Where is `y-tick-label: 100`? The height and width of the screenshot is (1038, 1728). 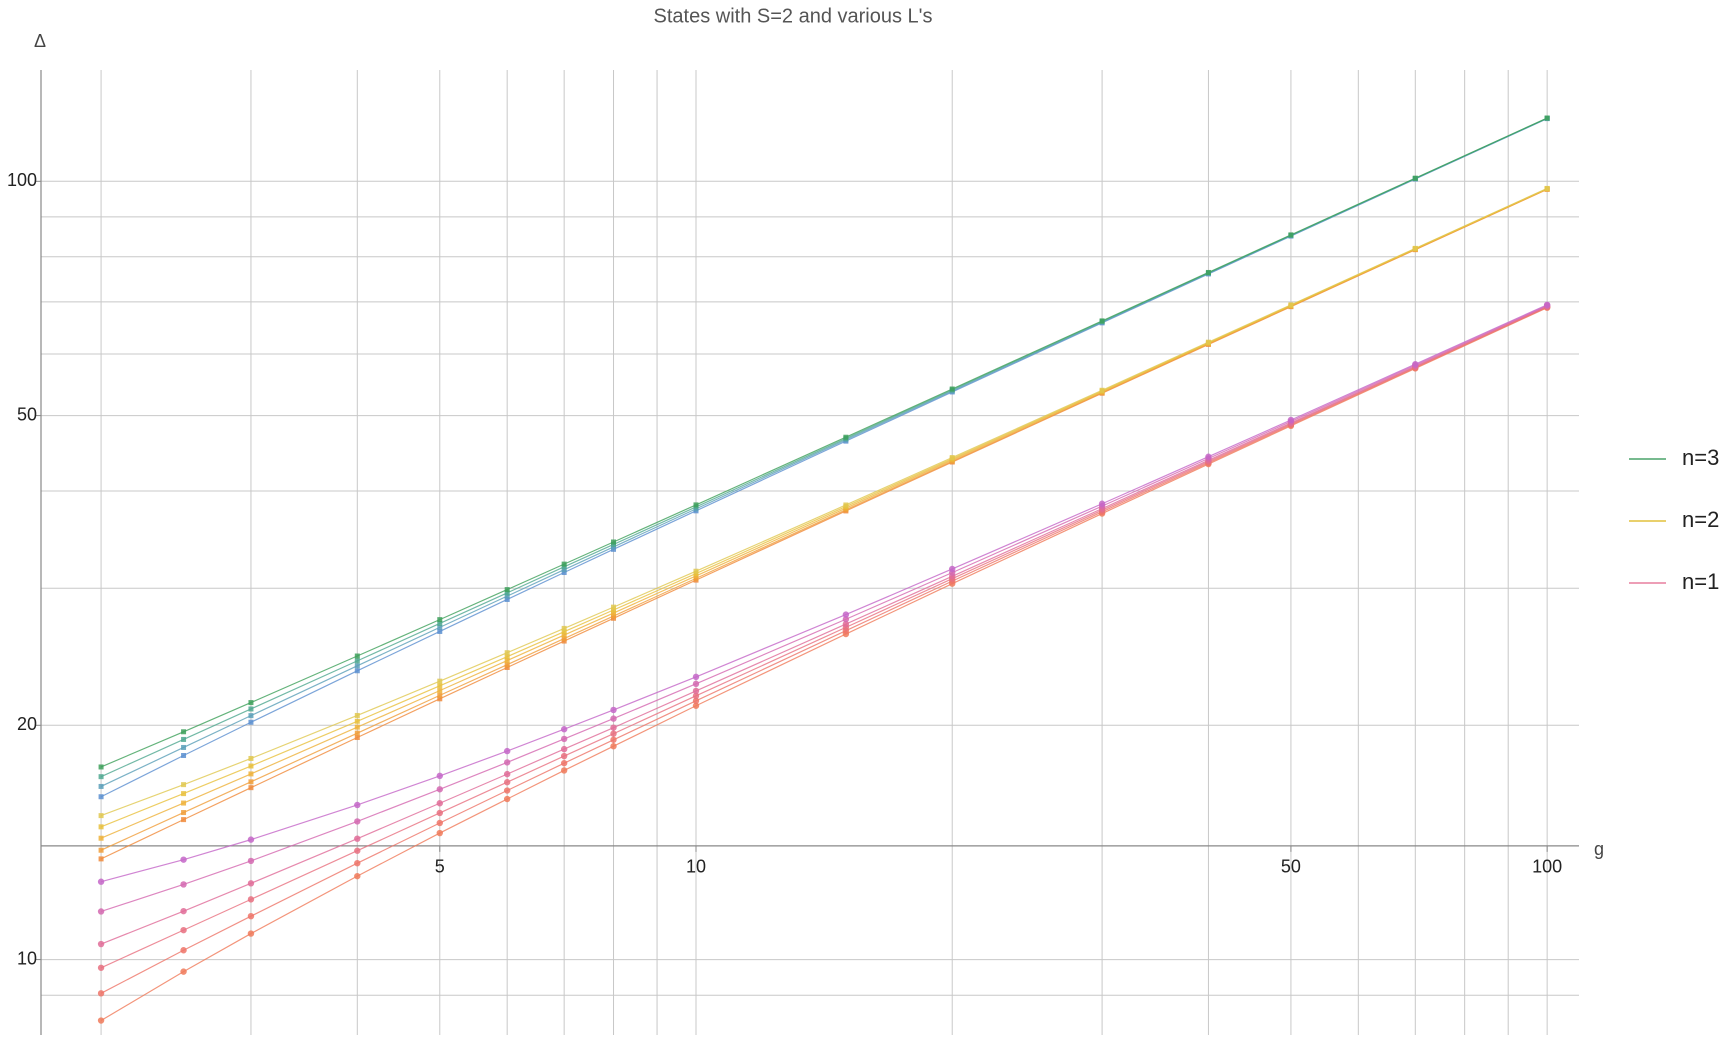
y-tick-label: 100 is located at coordinates (22, 180).